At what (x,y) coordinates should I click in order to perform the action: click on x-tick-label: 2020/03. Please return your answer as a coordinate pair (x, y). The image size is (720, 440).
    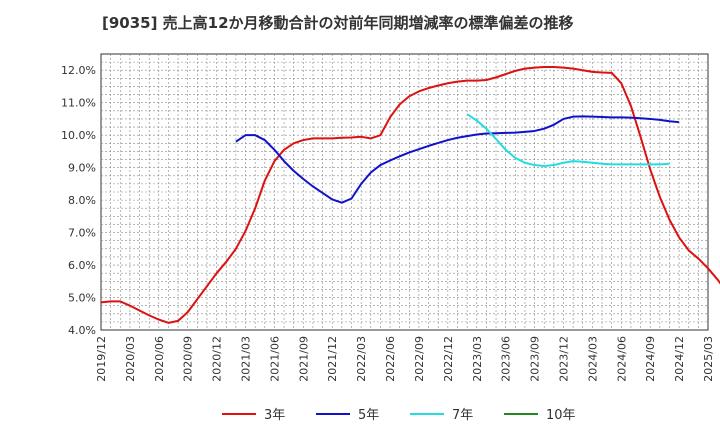
    Looking at the image, I should click on (130, 359).